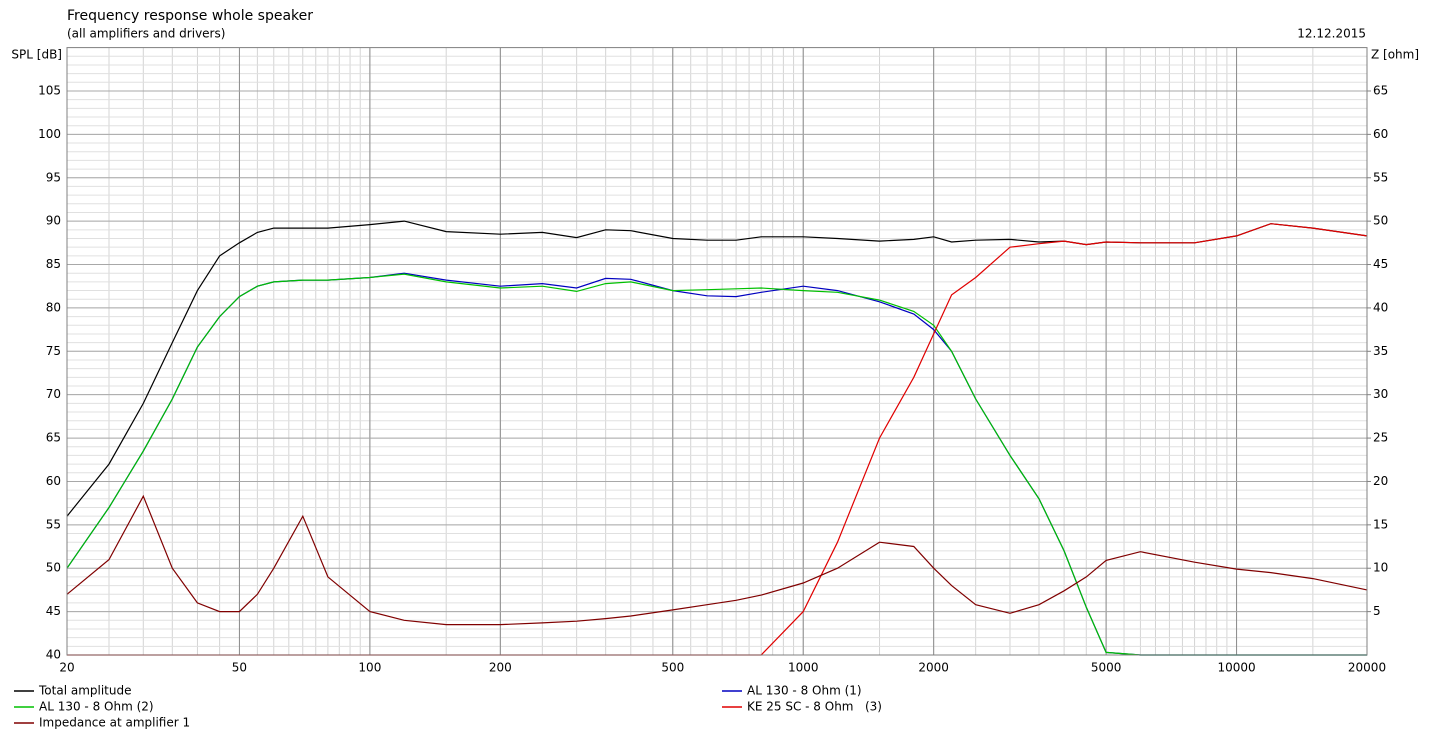  I want to click on x-tick-label: 20, so click(66, 668).